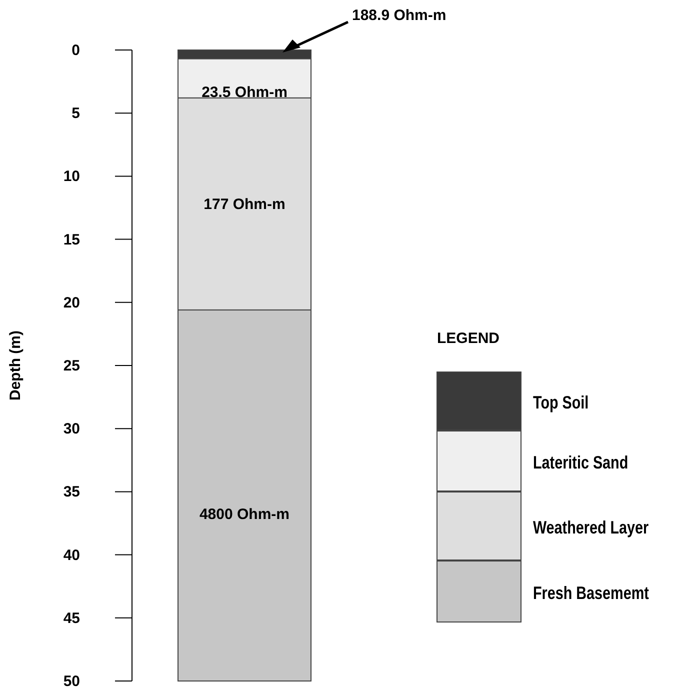  I want to click on text: Weathered Layer, so click(591, 528).